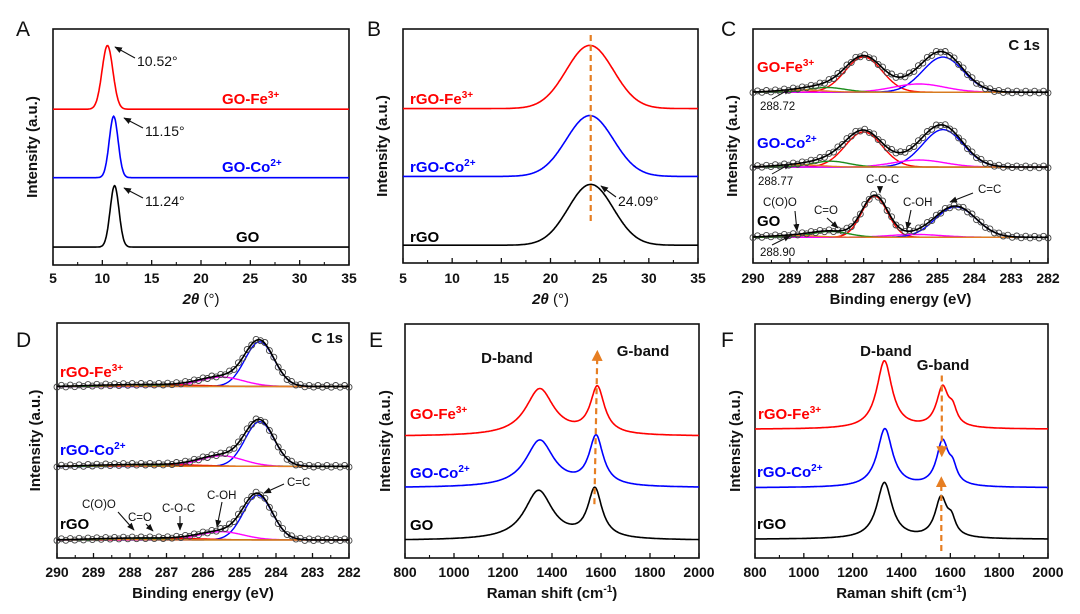  What do you see at coordinates (201, 216) in the screenshot?
I see `series-go: GO` at bounding box center [201, 216].